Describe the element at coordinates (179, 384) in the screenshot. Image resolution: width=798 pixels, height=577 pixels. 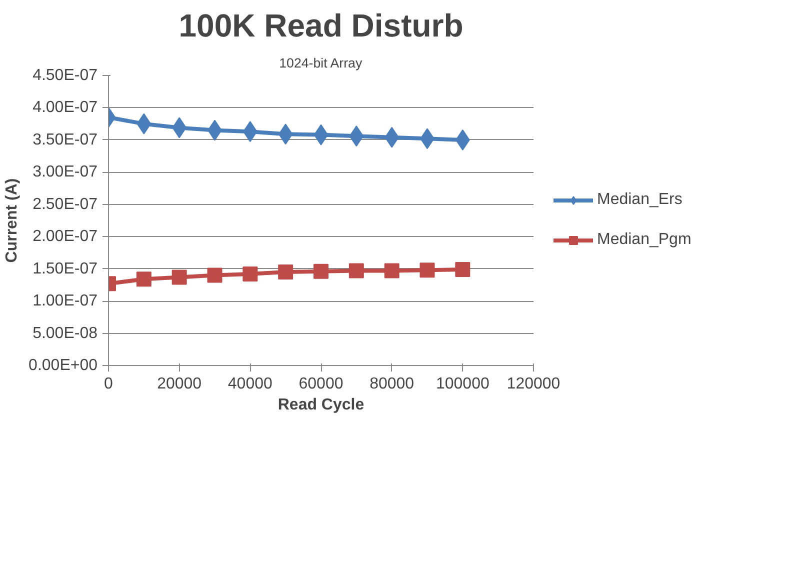
I see `x-tick-label: 20000` at that location.